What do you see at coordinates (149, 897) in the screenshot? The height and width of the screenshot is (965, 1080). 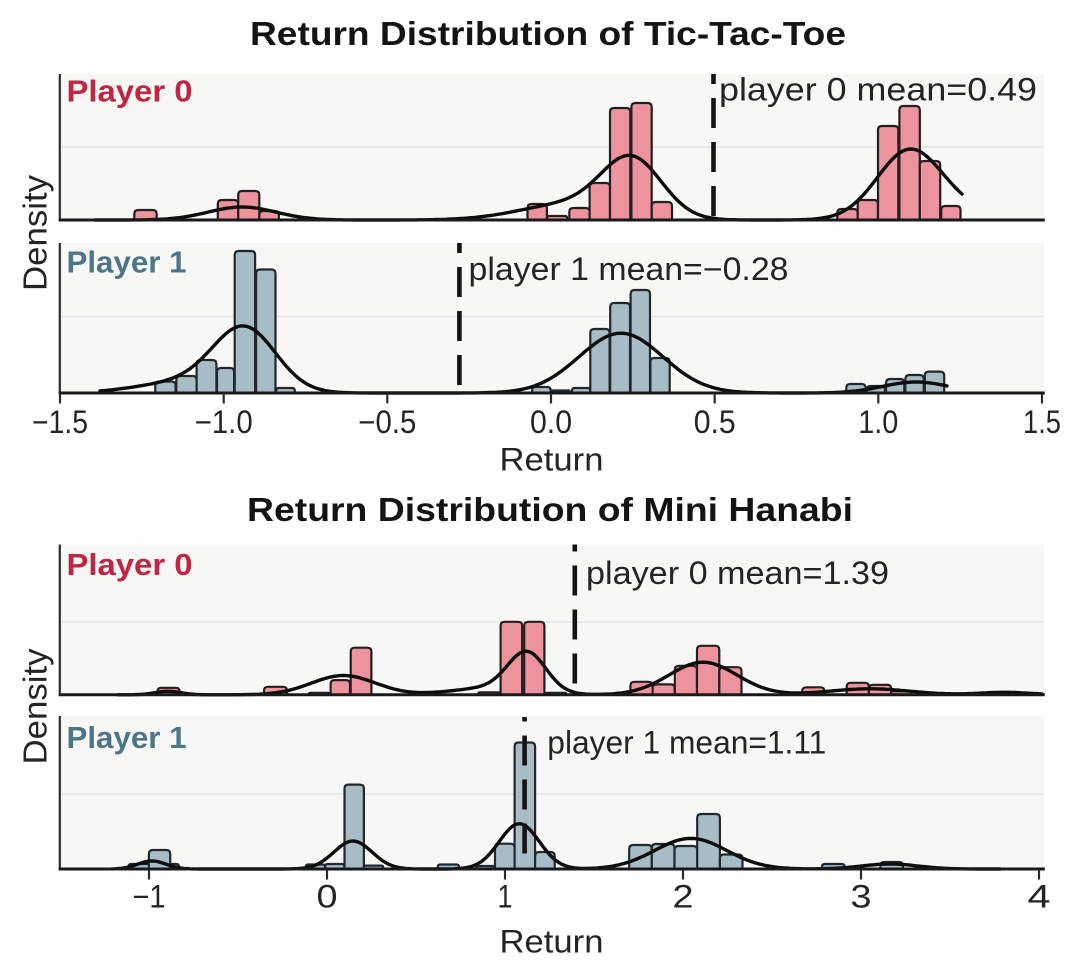 I see `svg-text: −1` at bounding box center [149, 897].